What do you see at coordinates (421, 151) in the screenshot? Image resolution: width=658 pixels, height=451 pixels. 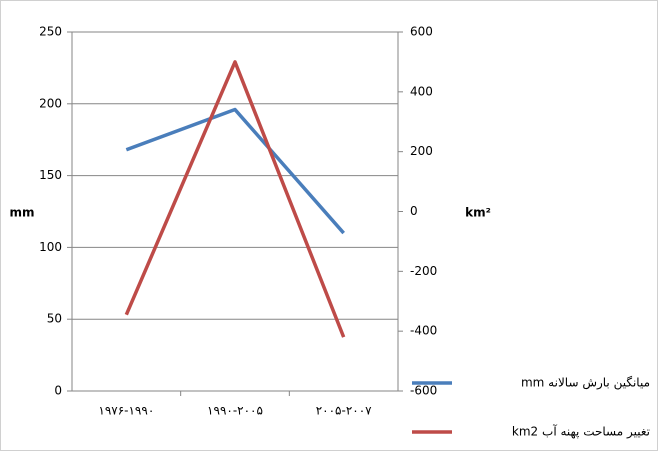 I see `y2-tick-label: 200` at bounding box center [421, 151].